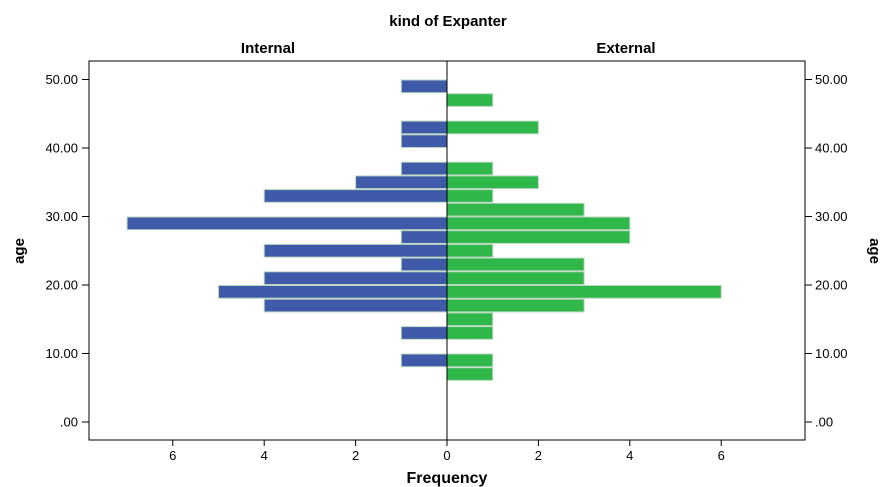  Describe the element at coordinates (61, 79) in the screenshot. I see `y-tick-label-left: 50.00` at that location.